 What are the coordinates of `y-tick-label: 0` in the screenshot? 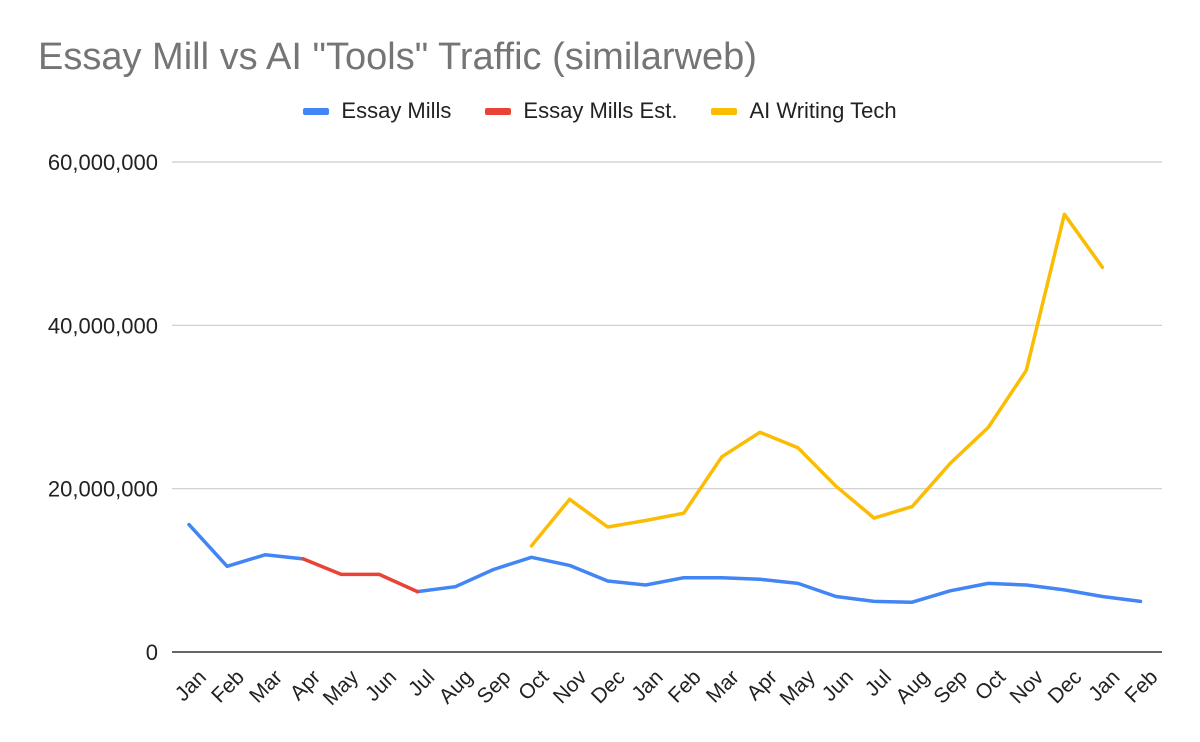 It's located at (152, 652).